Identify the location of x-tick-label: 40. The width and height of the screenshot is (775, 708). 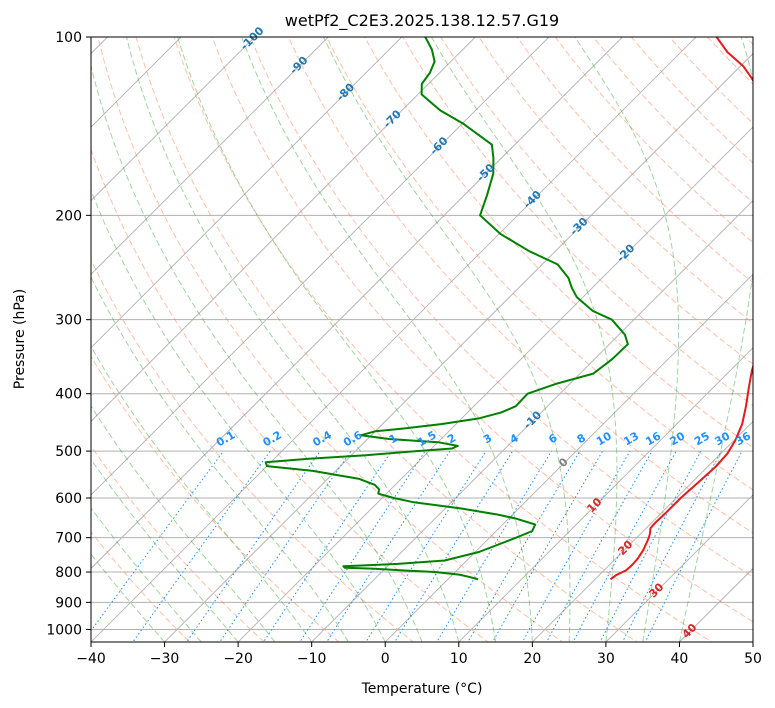
(680, 659).